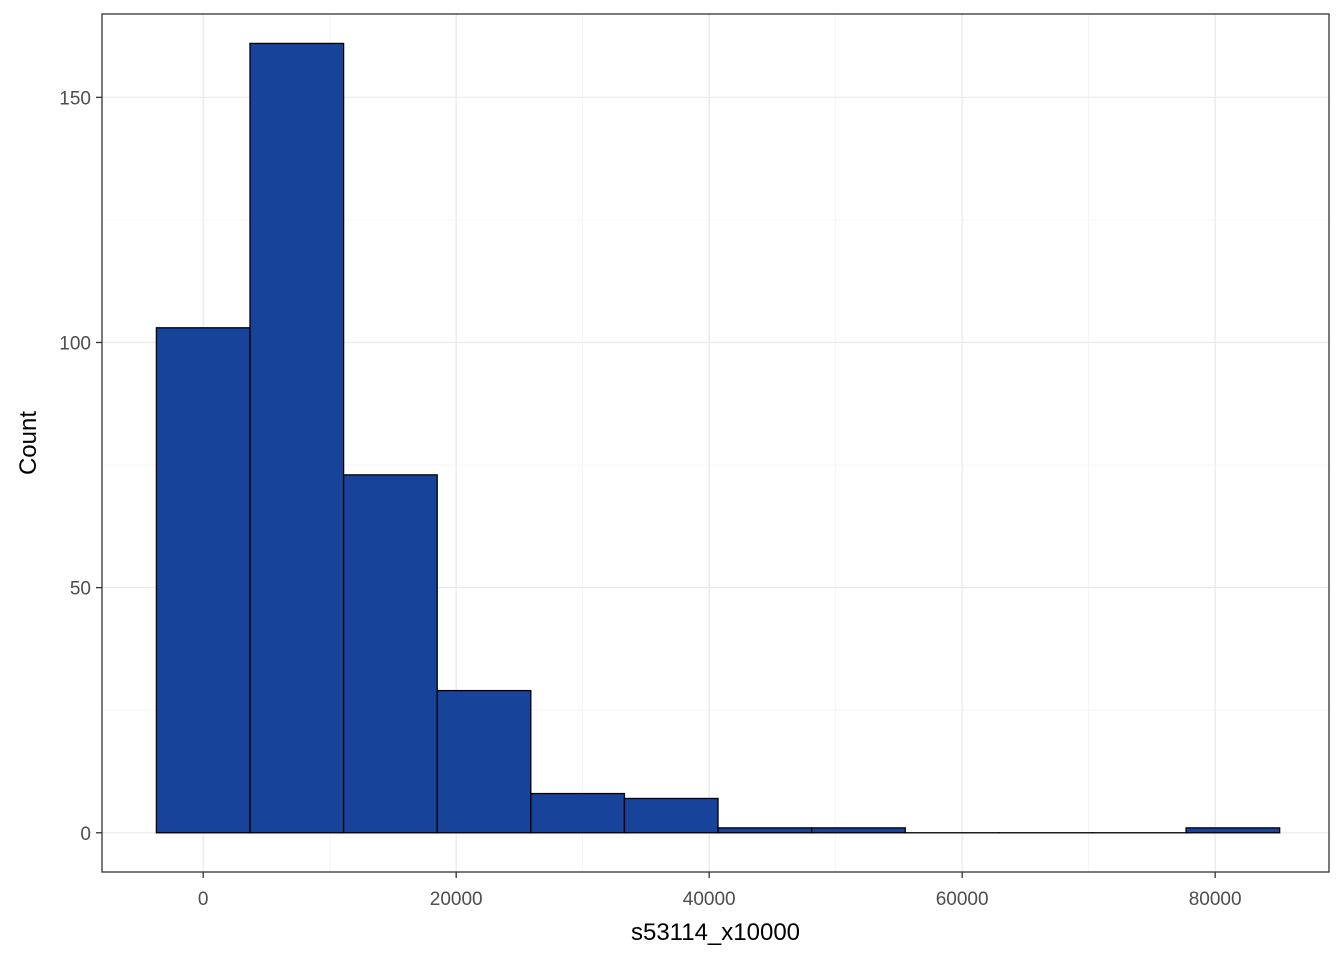 This screenshot has height=960, width=1344. Describe the element at coordinates (75, 98) in the screenshot. I see `y-tick-label: 150` at that location.